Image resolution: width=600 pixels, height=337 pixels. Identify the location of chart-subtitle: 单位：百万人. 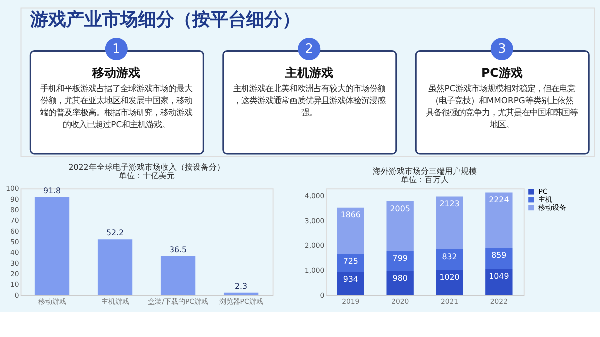
(425, 180).